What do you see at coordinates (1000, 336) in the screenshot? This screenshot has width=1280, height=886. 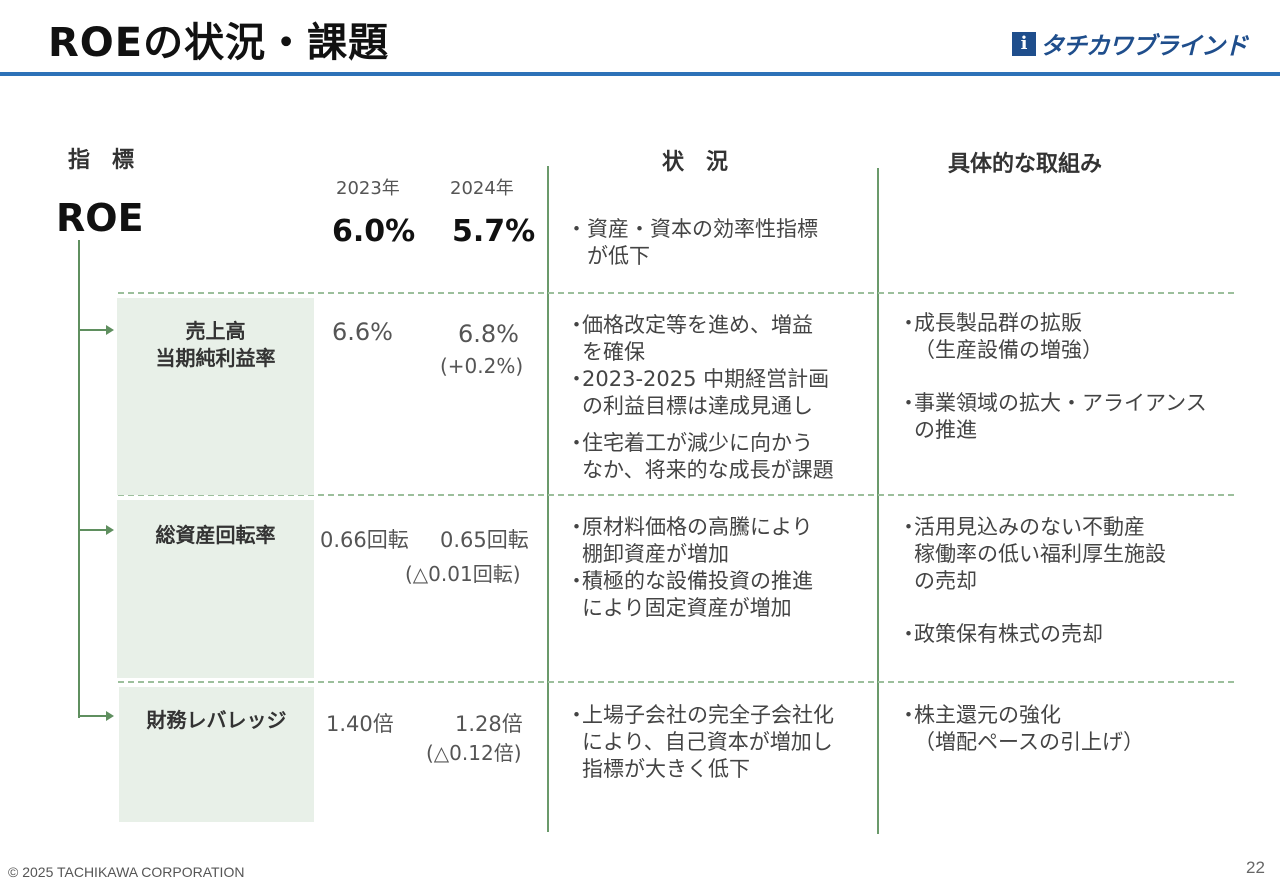 I see `action-bullet: ・成長製品群の拡販 （生産設備の増強）` at bounding box center [1000, 336].